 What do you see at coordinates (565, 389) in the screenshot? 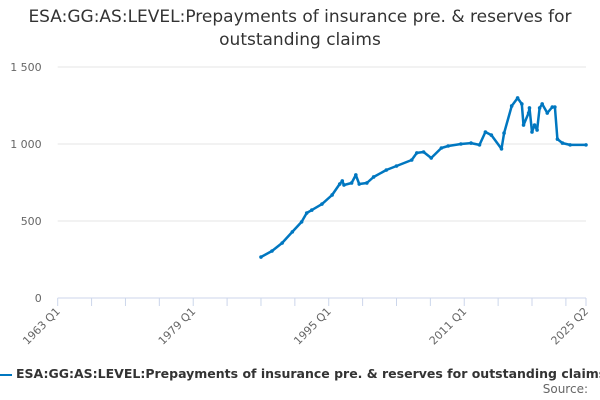
I see `source-label: Source:` at bounding box center [565, 389].